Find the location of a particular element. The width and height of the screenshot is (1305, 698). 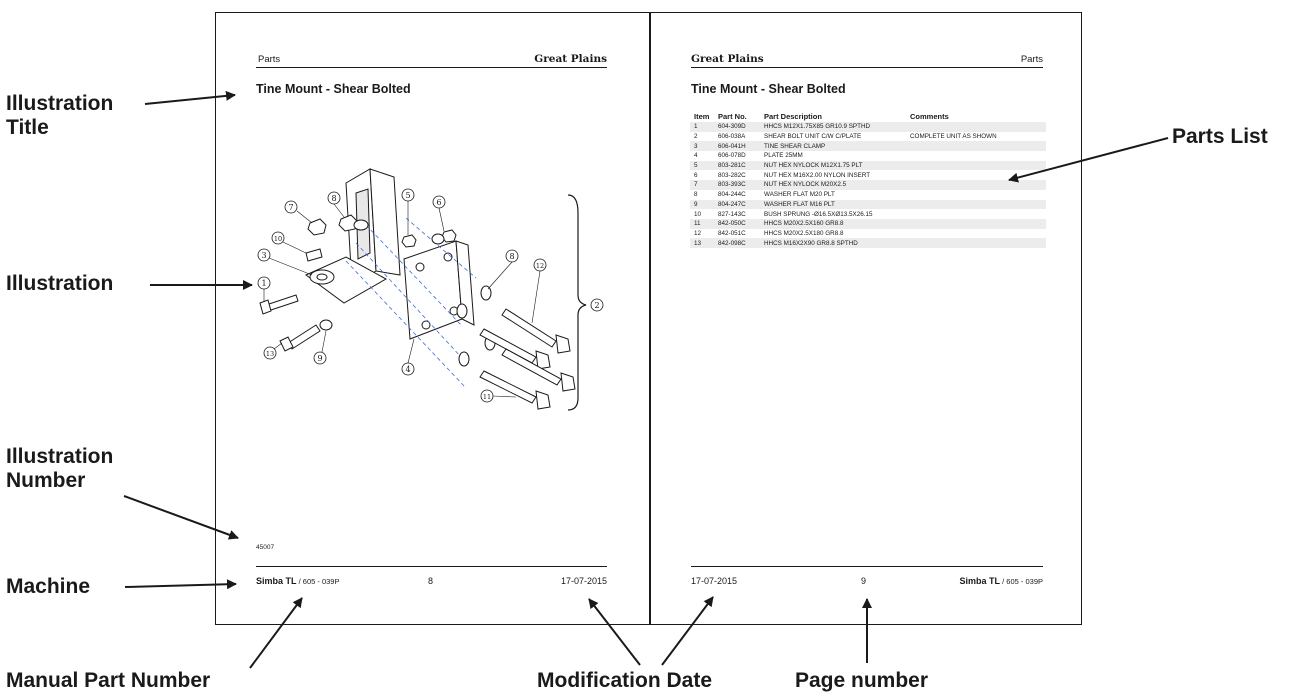

cell-description: PLATE 25MM is located at coordinates (783, 156).